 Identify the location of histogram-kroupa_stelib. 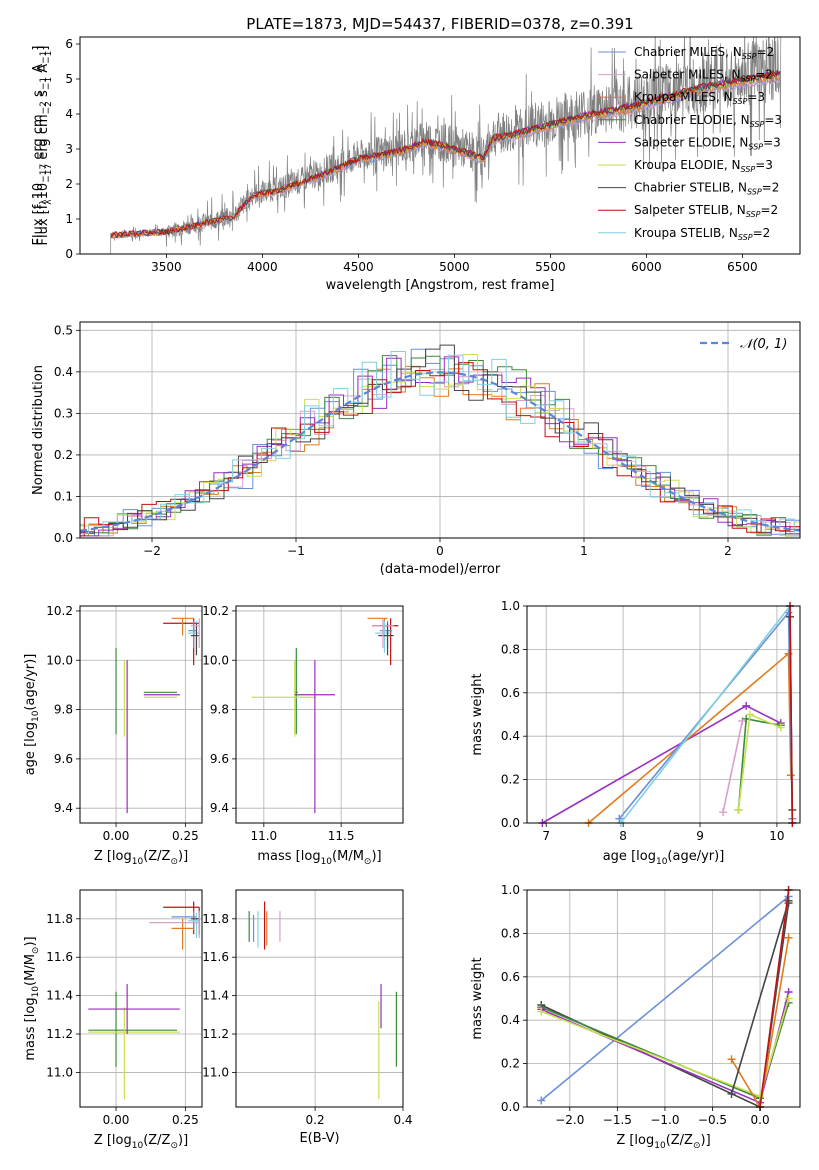
(440, 444).